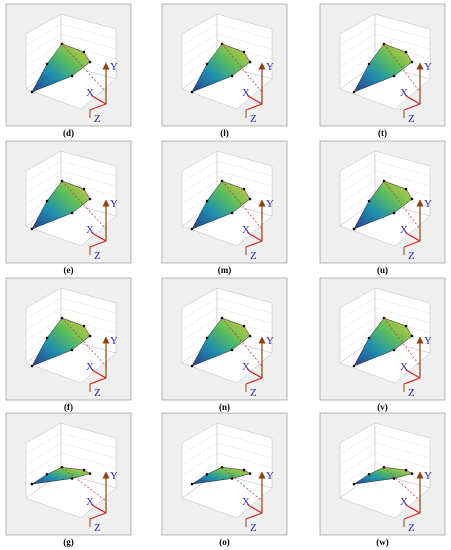  I want to click on panel: X Y Z (d), so click(68, 70).